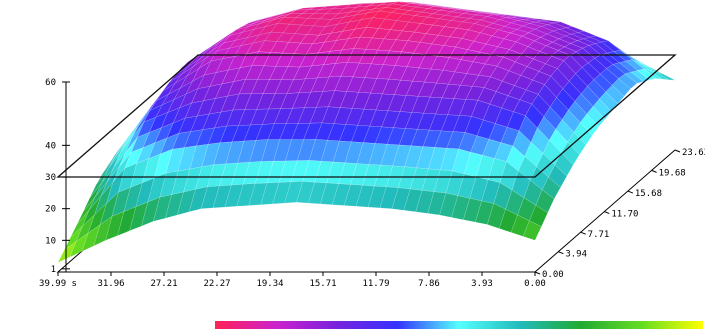 The width and height of the screenshot is (705, 333). What do you see at coordinates (53, 270) in the screenshot?
I see `z-tick-label: 1` at bounding box center [53, 270].